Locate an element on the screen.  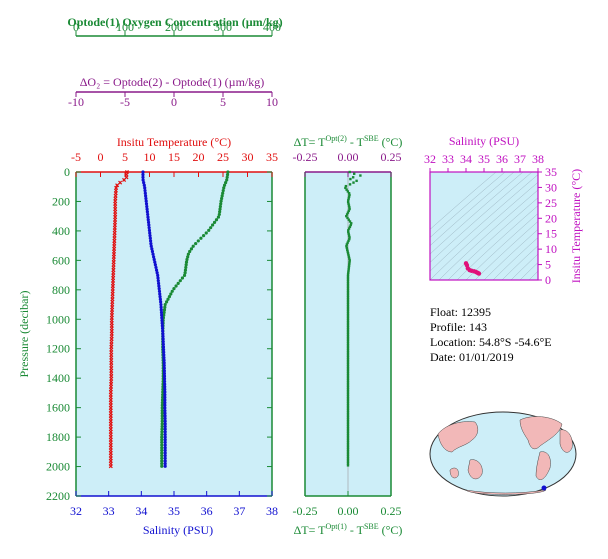
salinity-axis-tick-label: 34 is located at coordinates (141, 511).